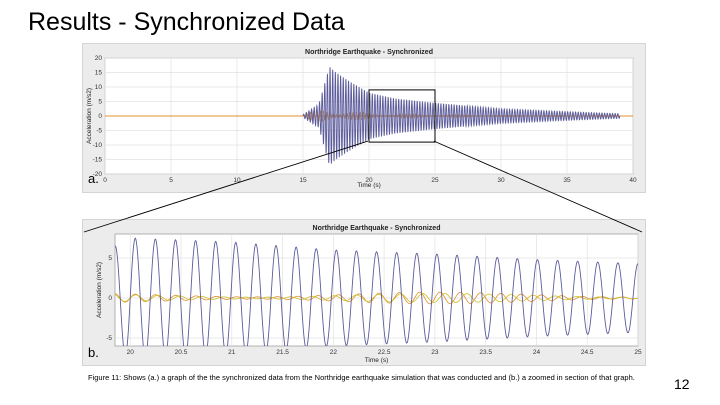 This screenshot has height=405, width=720. What do you see at coordinates (237, 180) in the screenshot?
I see `x-tick-label: 10` at bounding box center [237, 180].